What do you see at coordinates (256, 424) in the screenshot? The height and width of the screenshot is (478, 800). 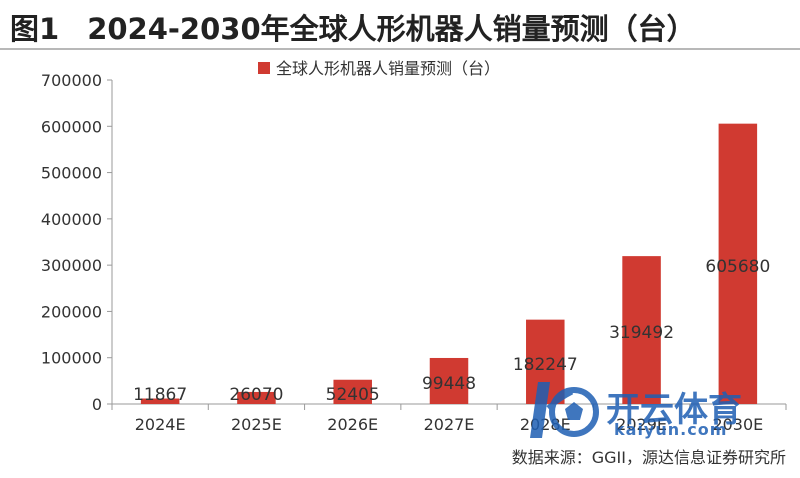 I see `x-tick-label: 2025E` at bounding box center [256, 424].